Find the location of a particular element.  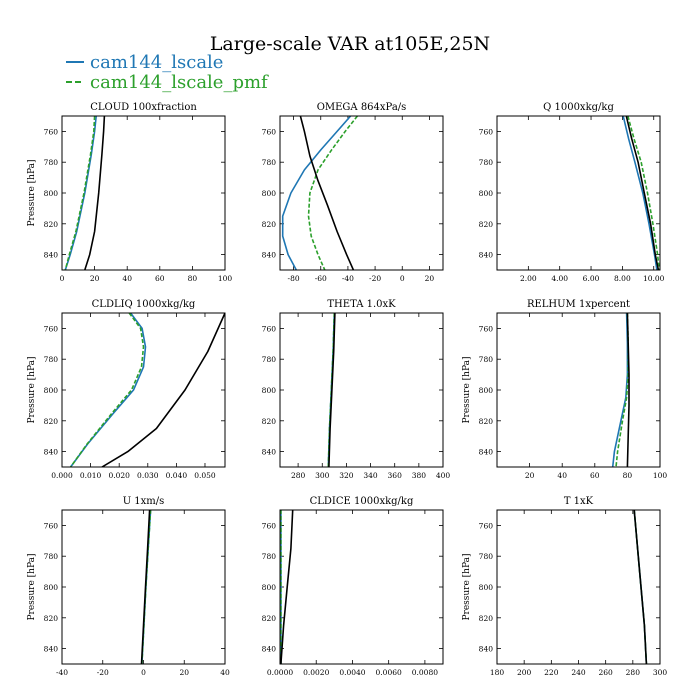

x-tick-label: 40 is located at coordinates (562, 475).